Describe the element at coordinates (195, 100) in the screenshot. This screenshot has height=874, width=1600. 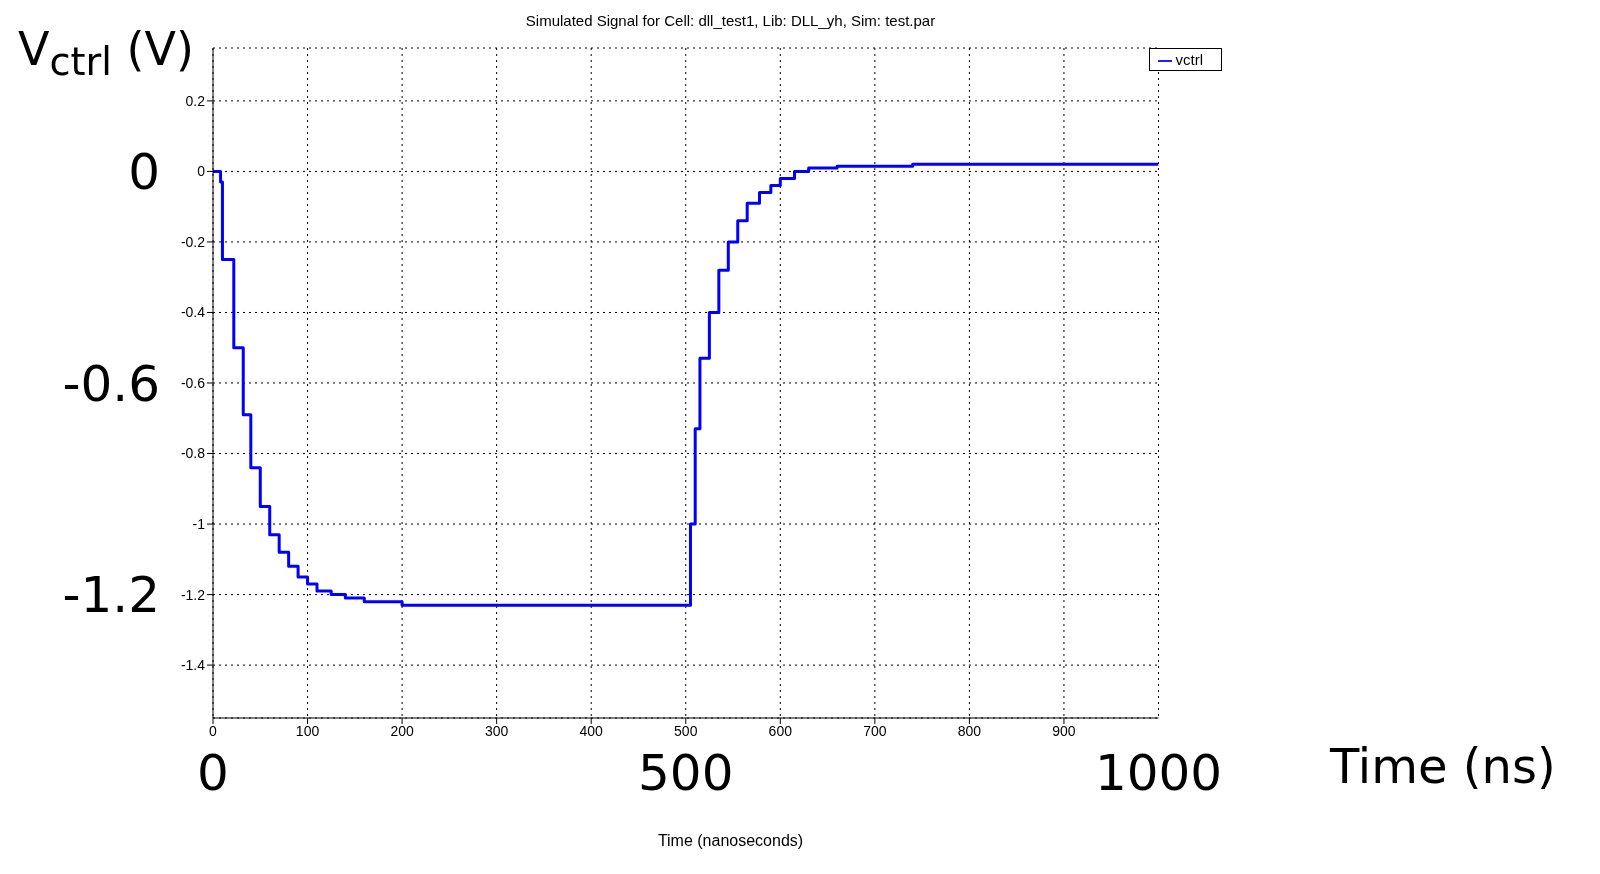
I see `y-tick-label: 0.2` at that location.